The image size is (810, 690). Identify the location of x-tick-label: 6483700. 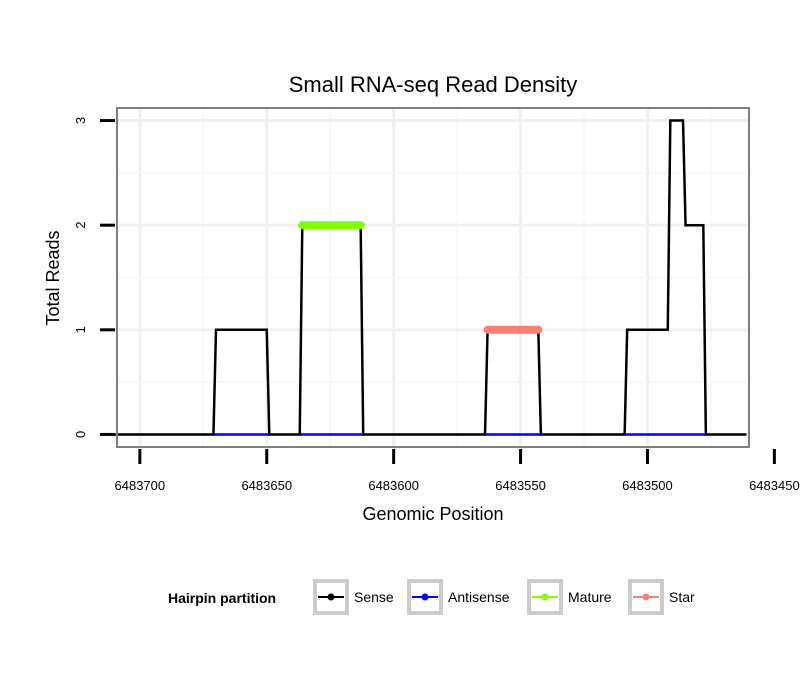
(140, 485).